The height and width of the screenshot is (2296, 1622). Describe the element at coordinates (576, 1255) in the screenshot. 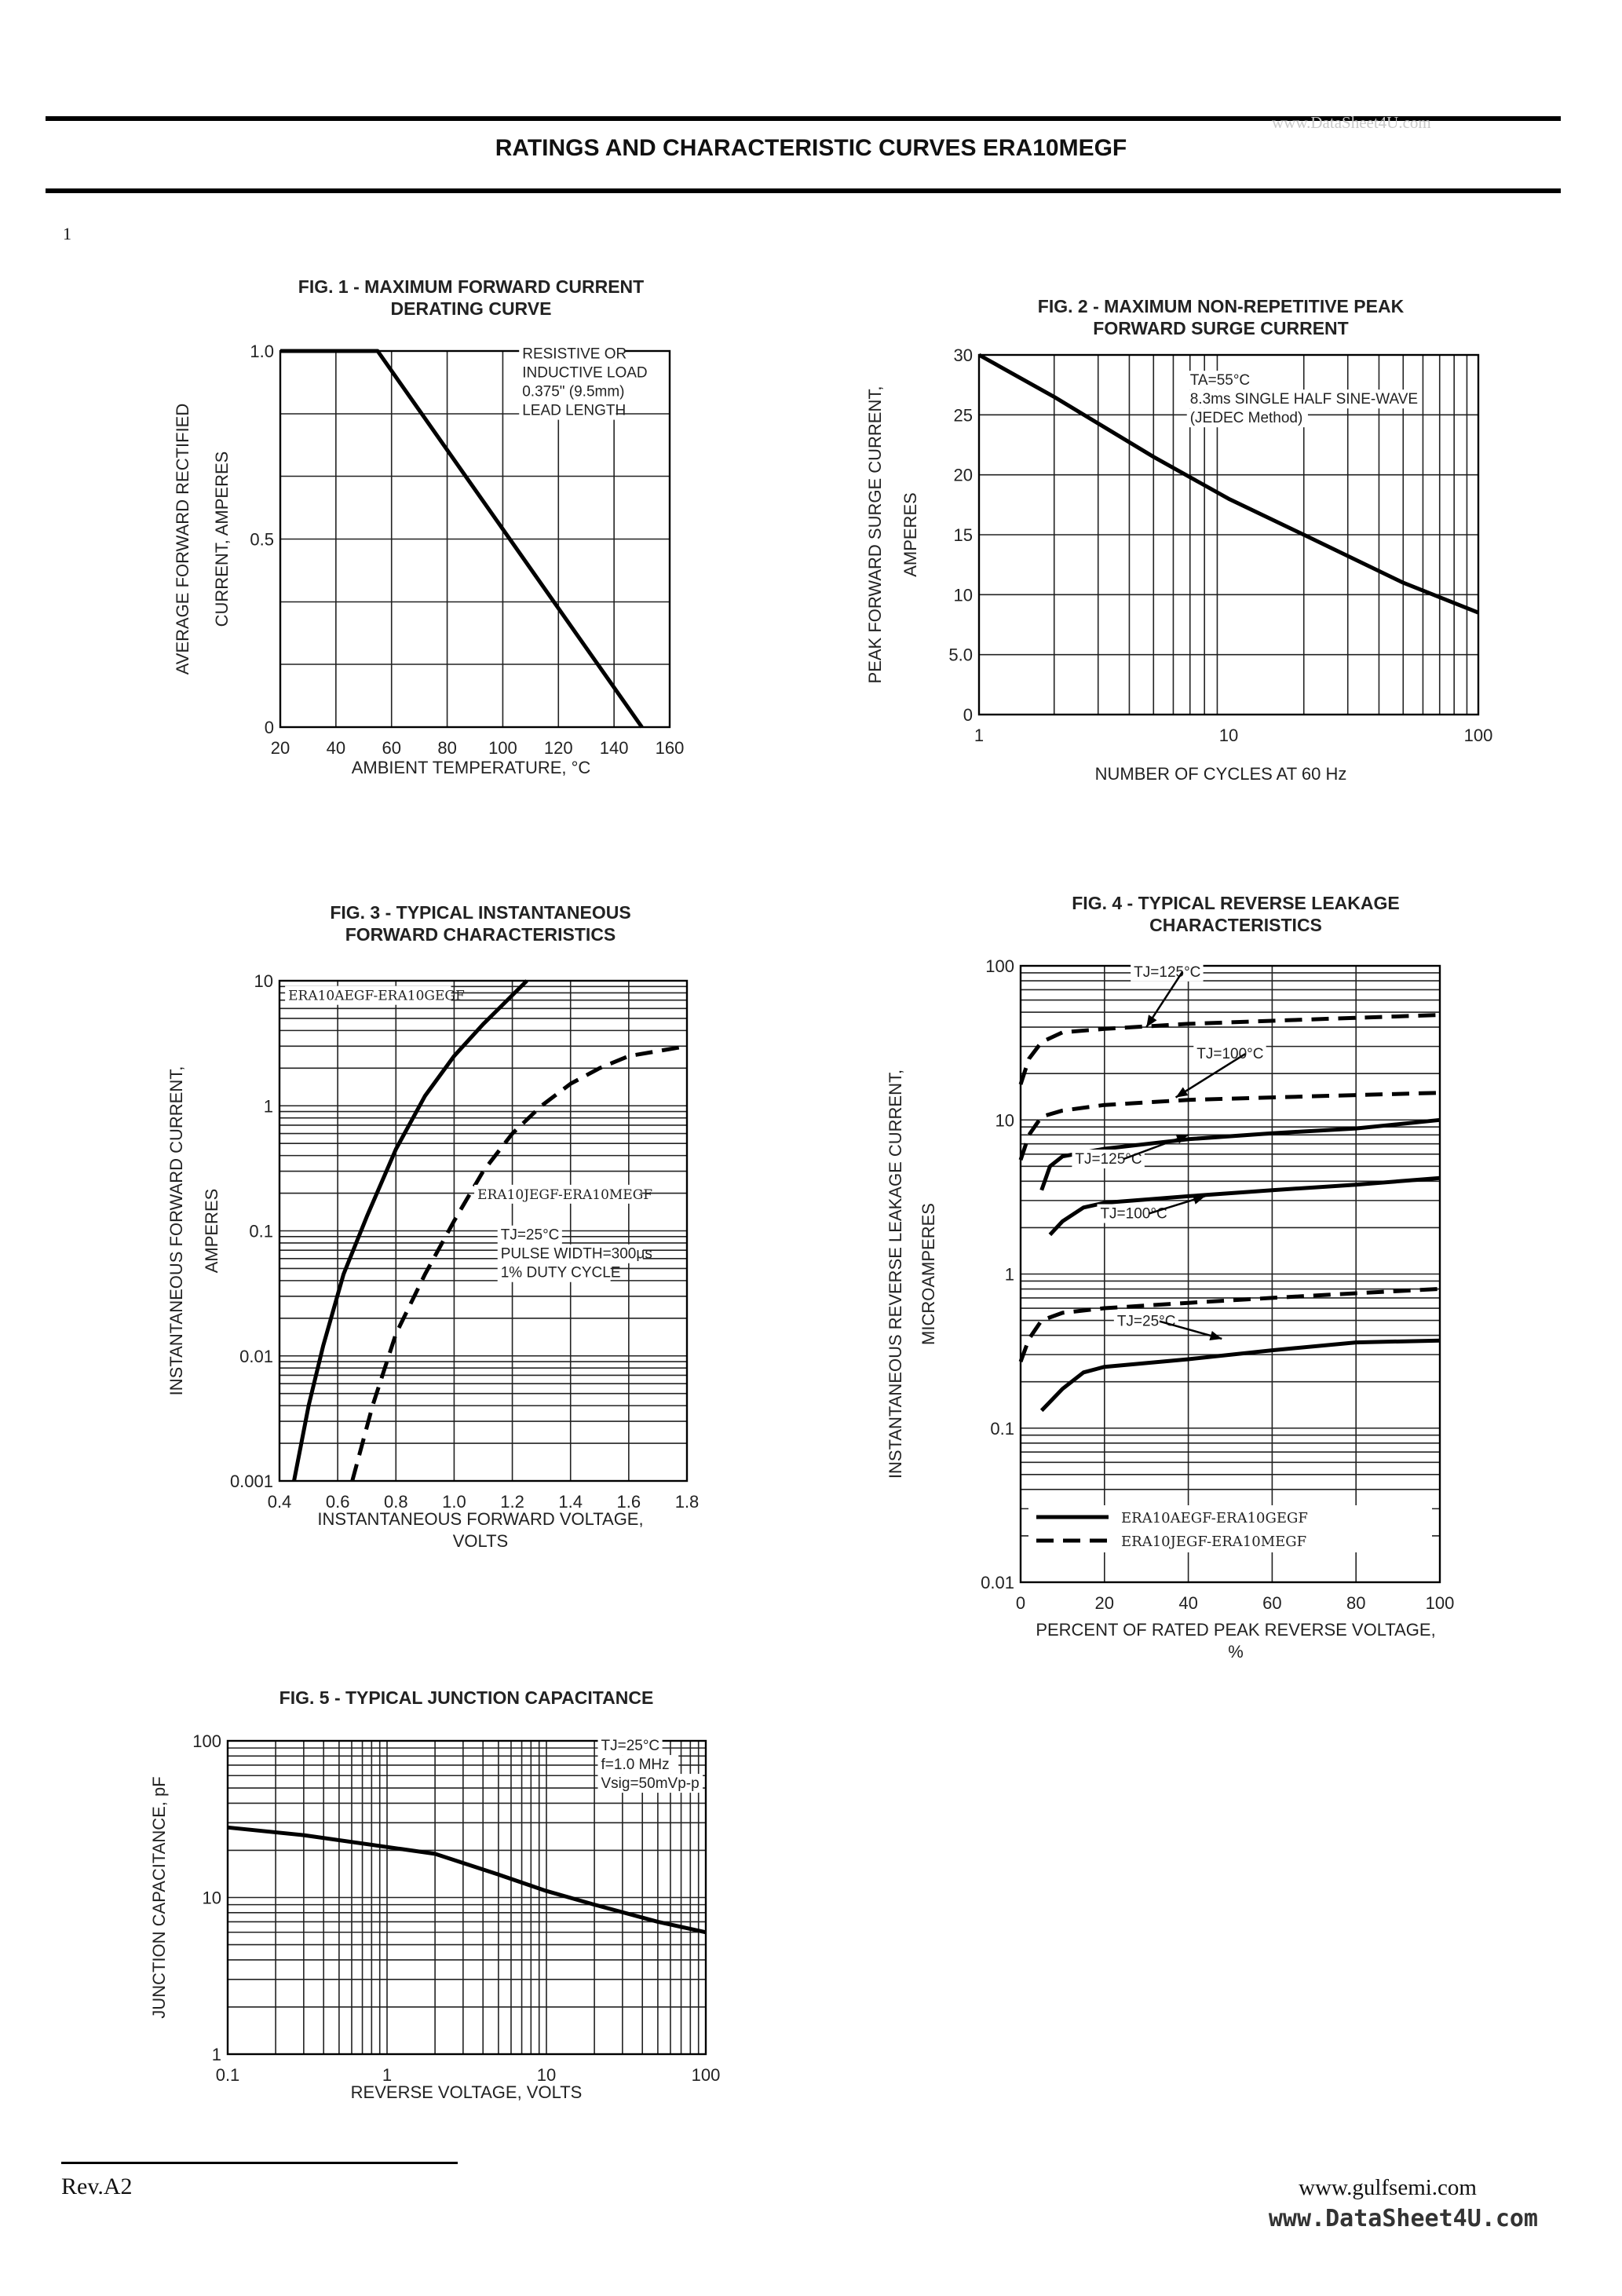

I see `fig3-annotation-text: PULSE WIDTH=300μs` at that location.